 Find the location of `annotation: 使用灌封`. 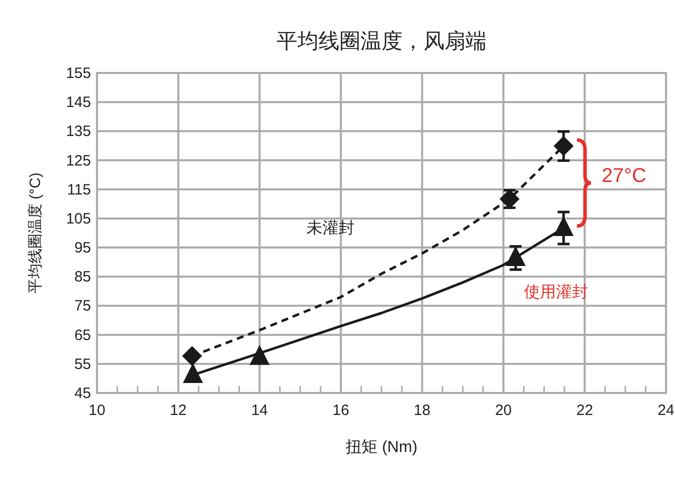

annotation: 使用灌封 is located at coordinates (556, 292).